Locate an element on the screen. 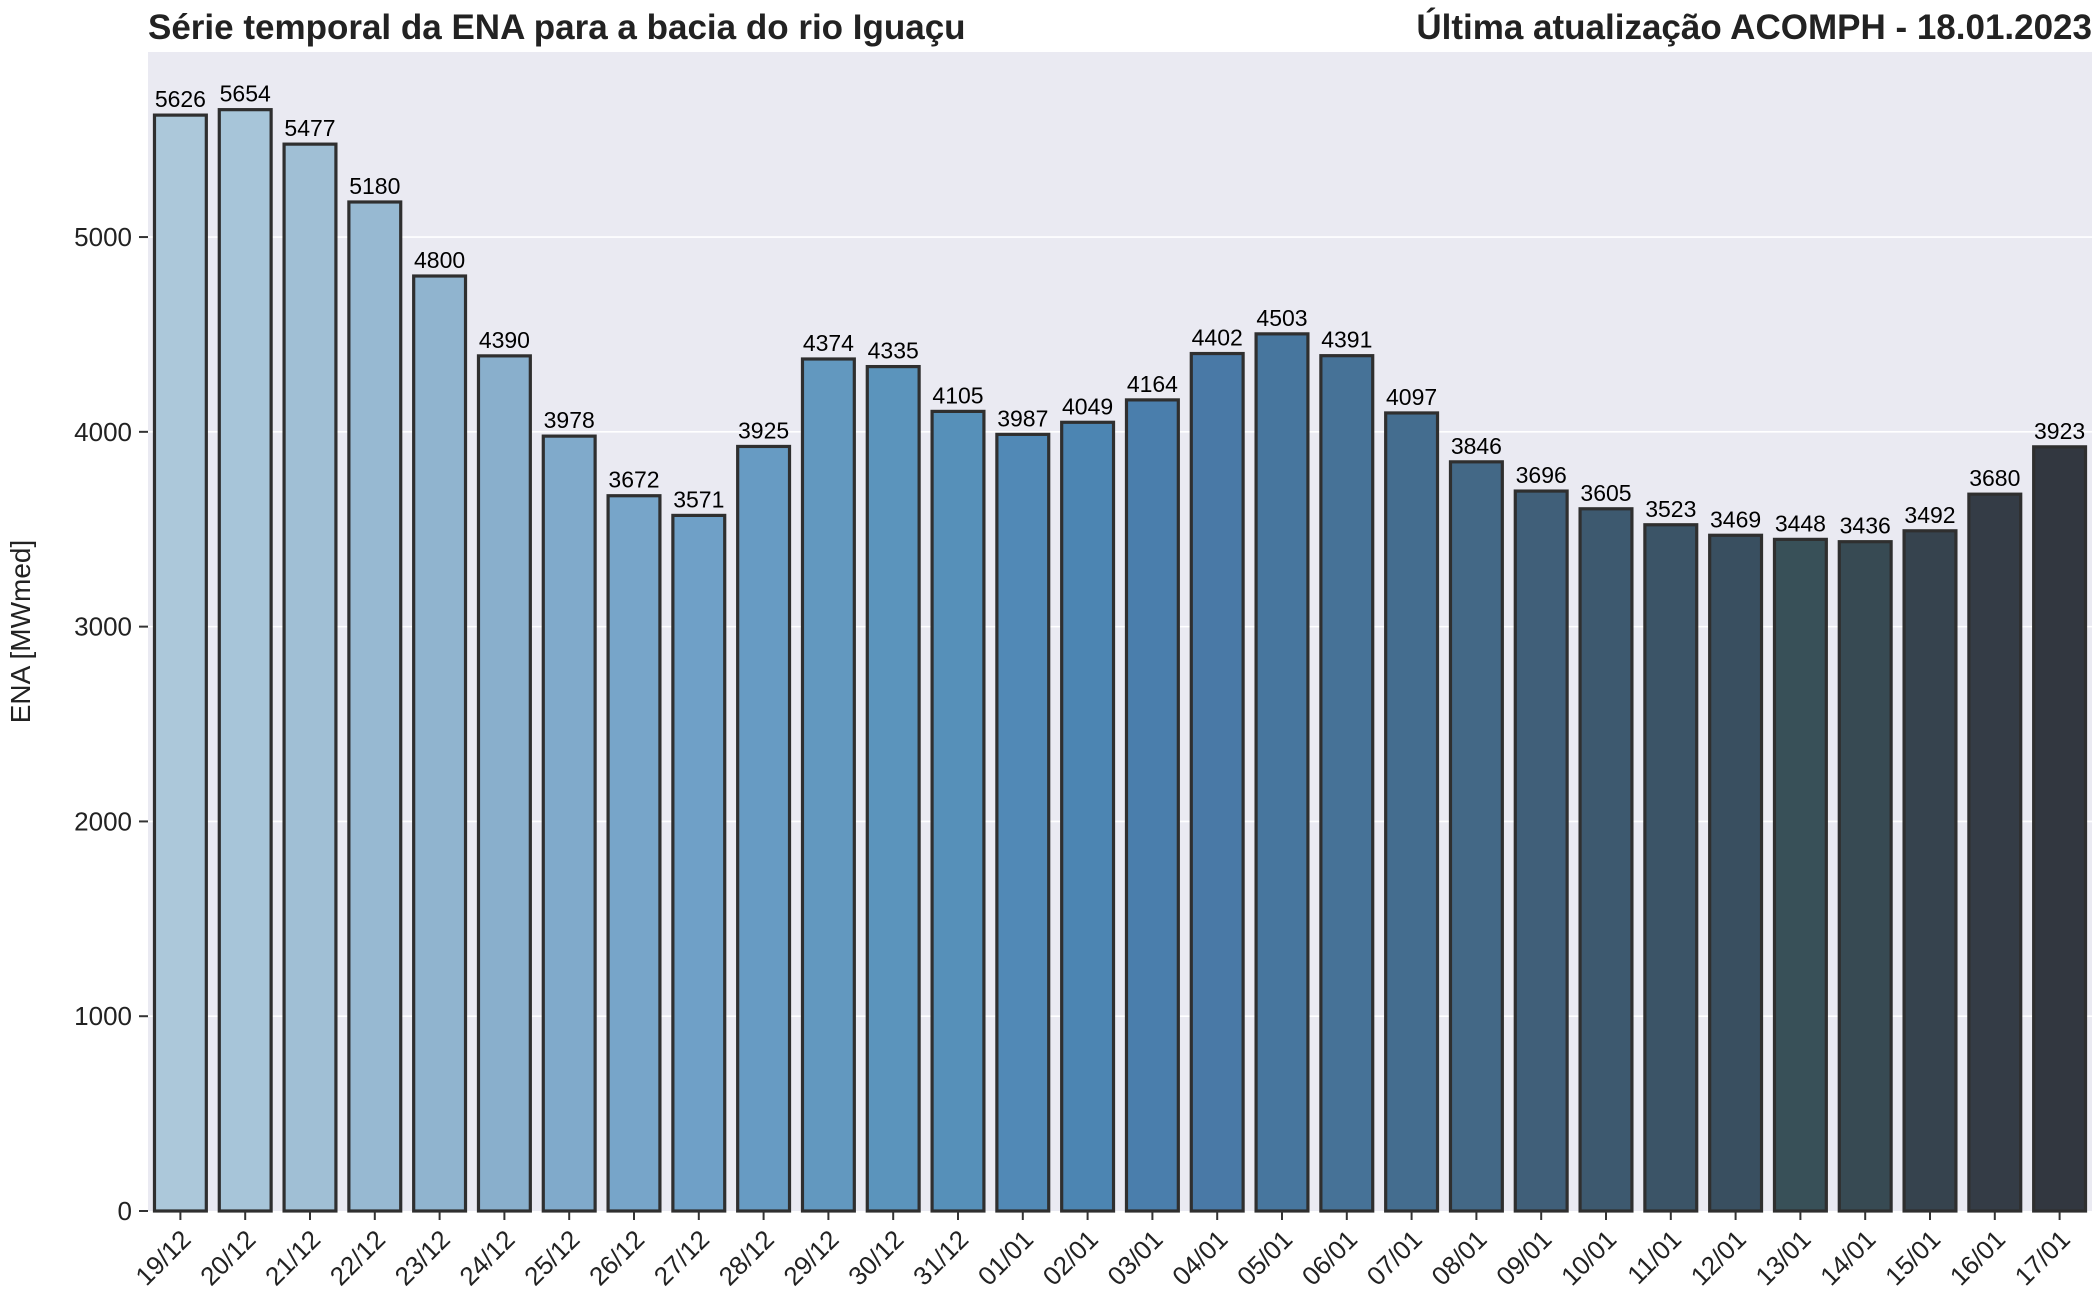 The width and height of the screenshot is (2095, 1297). bar-10/01 is located at coordinates (1606, 860).